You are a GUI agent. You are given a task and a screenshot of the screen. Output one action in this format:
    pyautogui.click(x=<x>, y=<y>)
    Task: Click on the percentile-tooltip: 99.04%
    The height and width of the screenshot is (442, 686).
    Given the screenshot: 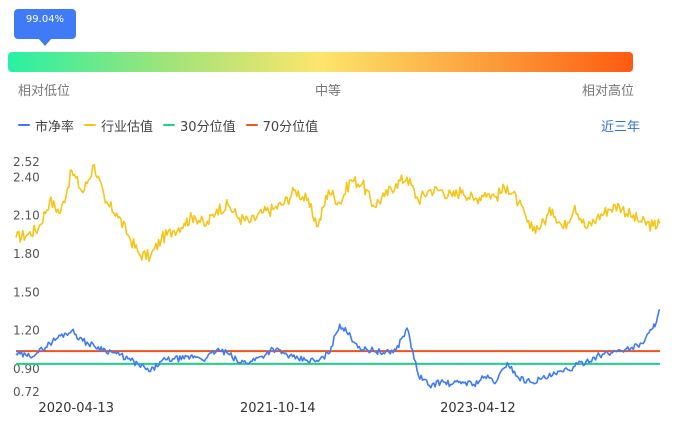 What is the action you would take?
    pyautogui.click(x=45, y=27)
    